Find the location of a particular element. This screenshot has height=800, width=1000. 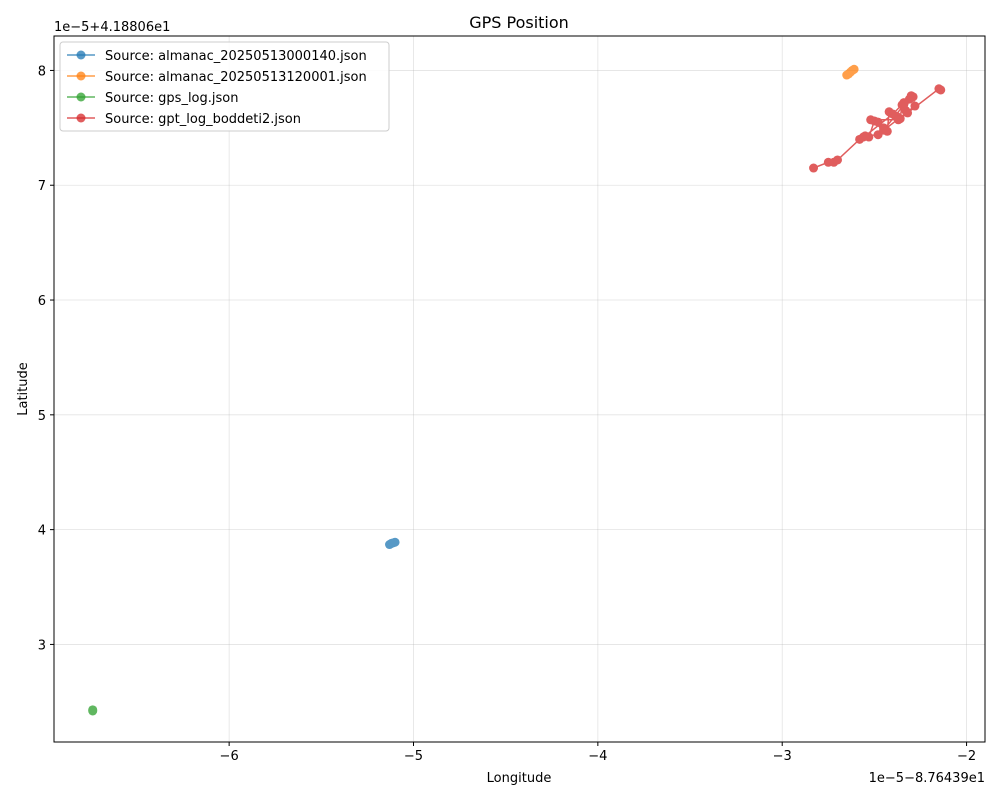

y-tick-label: 5 is located at coordinates (42, 416).